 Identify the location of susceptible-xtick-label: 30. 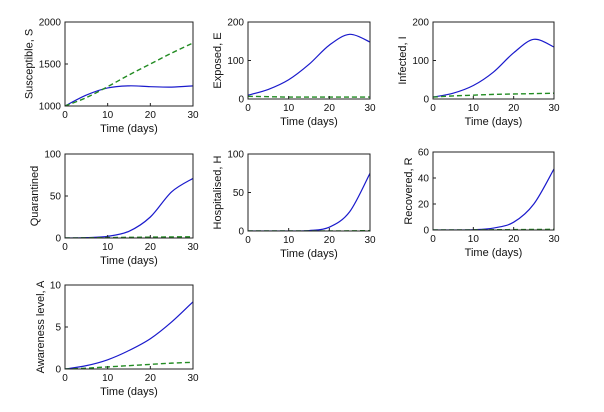
(193, 115).